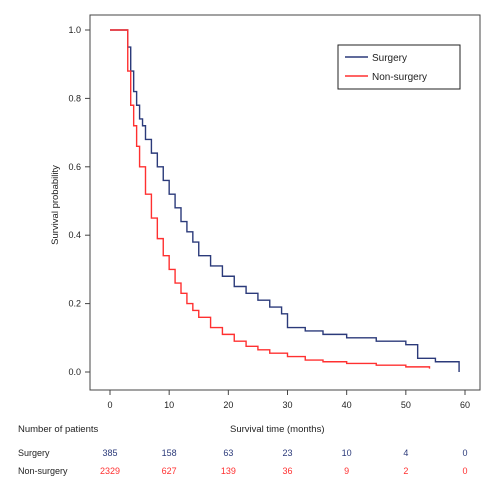 The image size is (500, 500). What do you see at coordinates (34, 453) in the screenshot?
I see `risk-row-label-surgery: Surgery` at bounding box center [34, 453].